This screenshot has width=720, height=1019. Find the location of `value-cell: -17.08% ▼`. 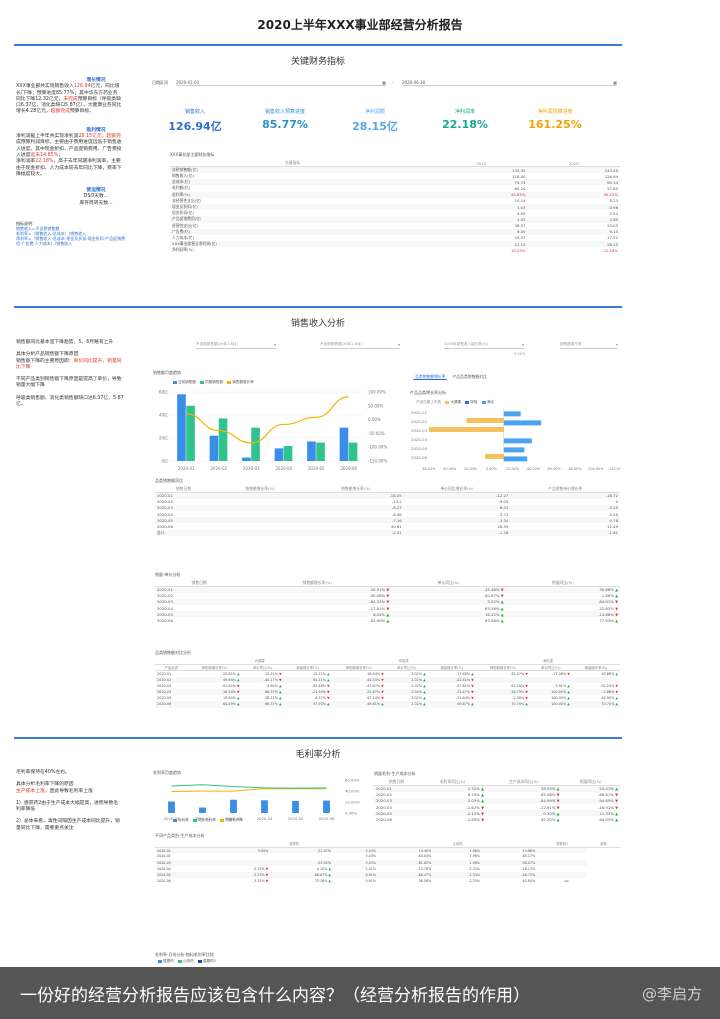

value-cell: -17.08% ▼ is located at coordinates (551, 673).